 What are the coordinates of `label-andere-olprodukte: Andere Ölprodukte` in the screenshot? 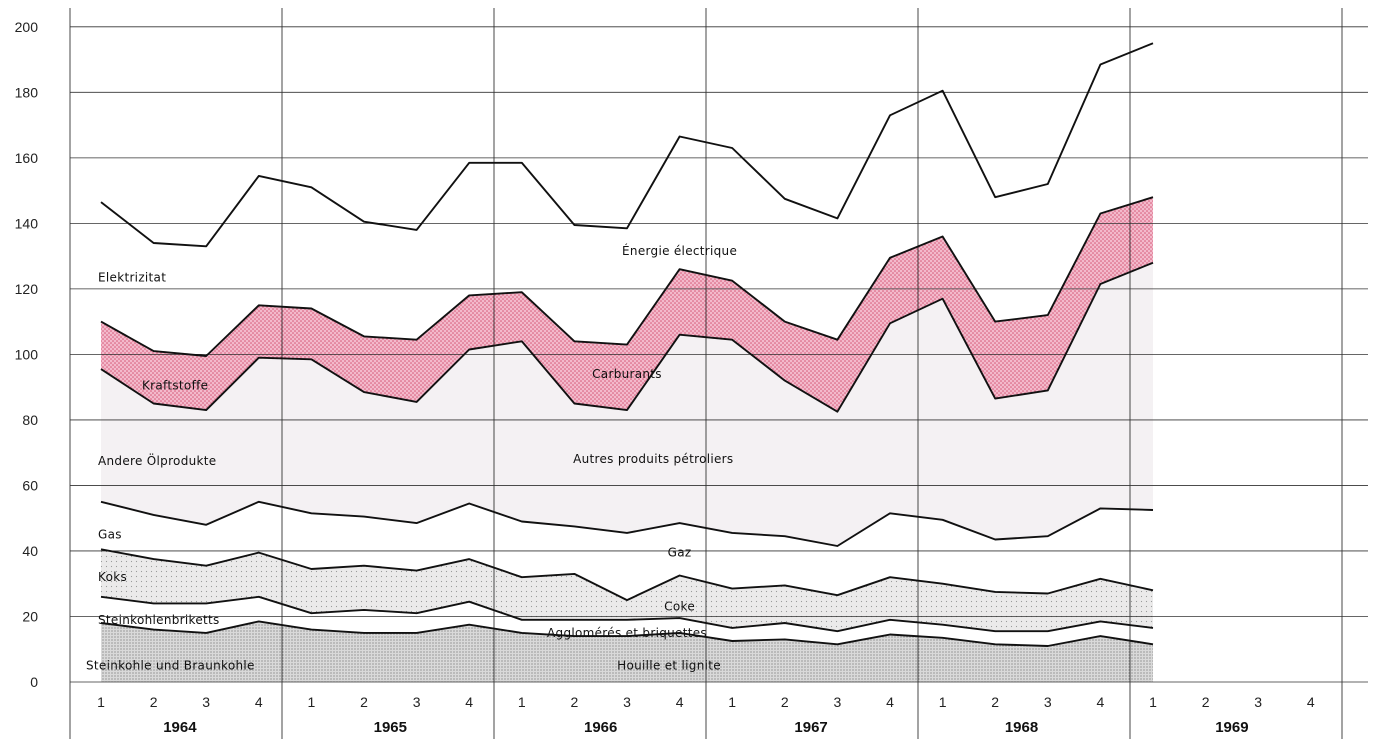 It's located at (157, 460).